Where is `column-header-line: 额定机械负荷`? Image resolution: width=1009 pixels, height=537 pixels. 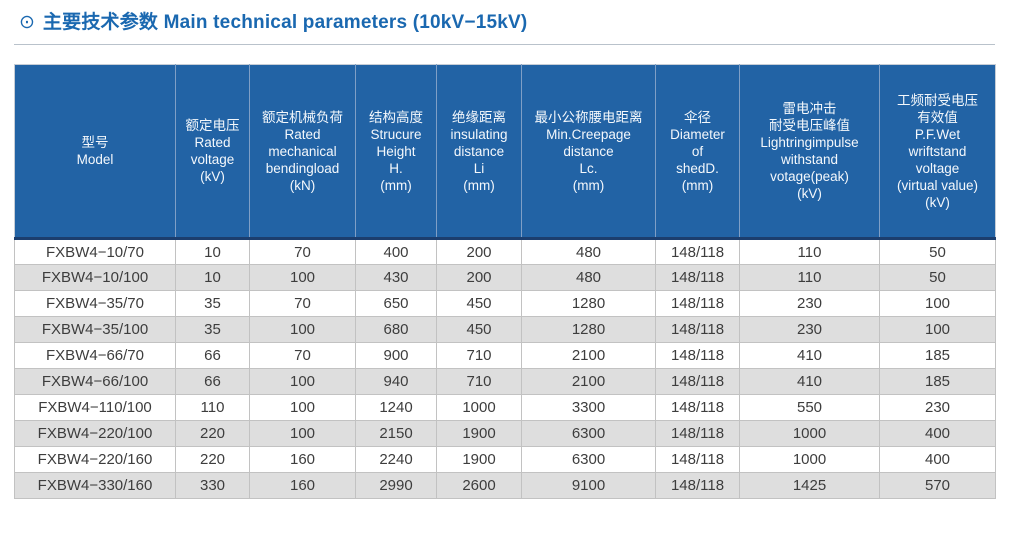 column-header-line: 额定机械负荷 is located at coordinates (302, 117).